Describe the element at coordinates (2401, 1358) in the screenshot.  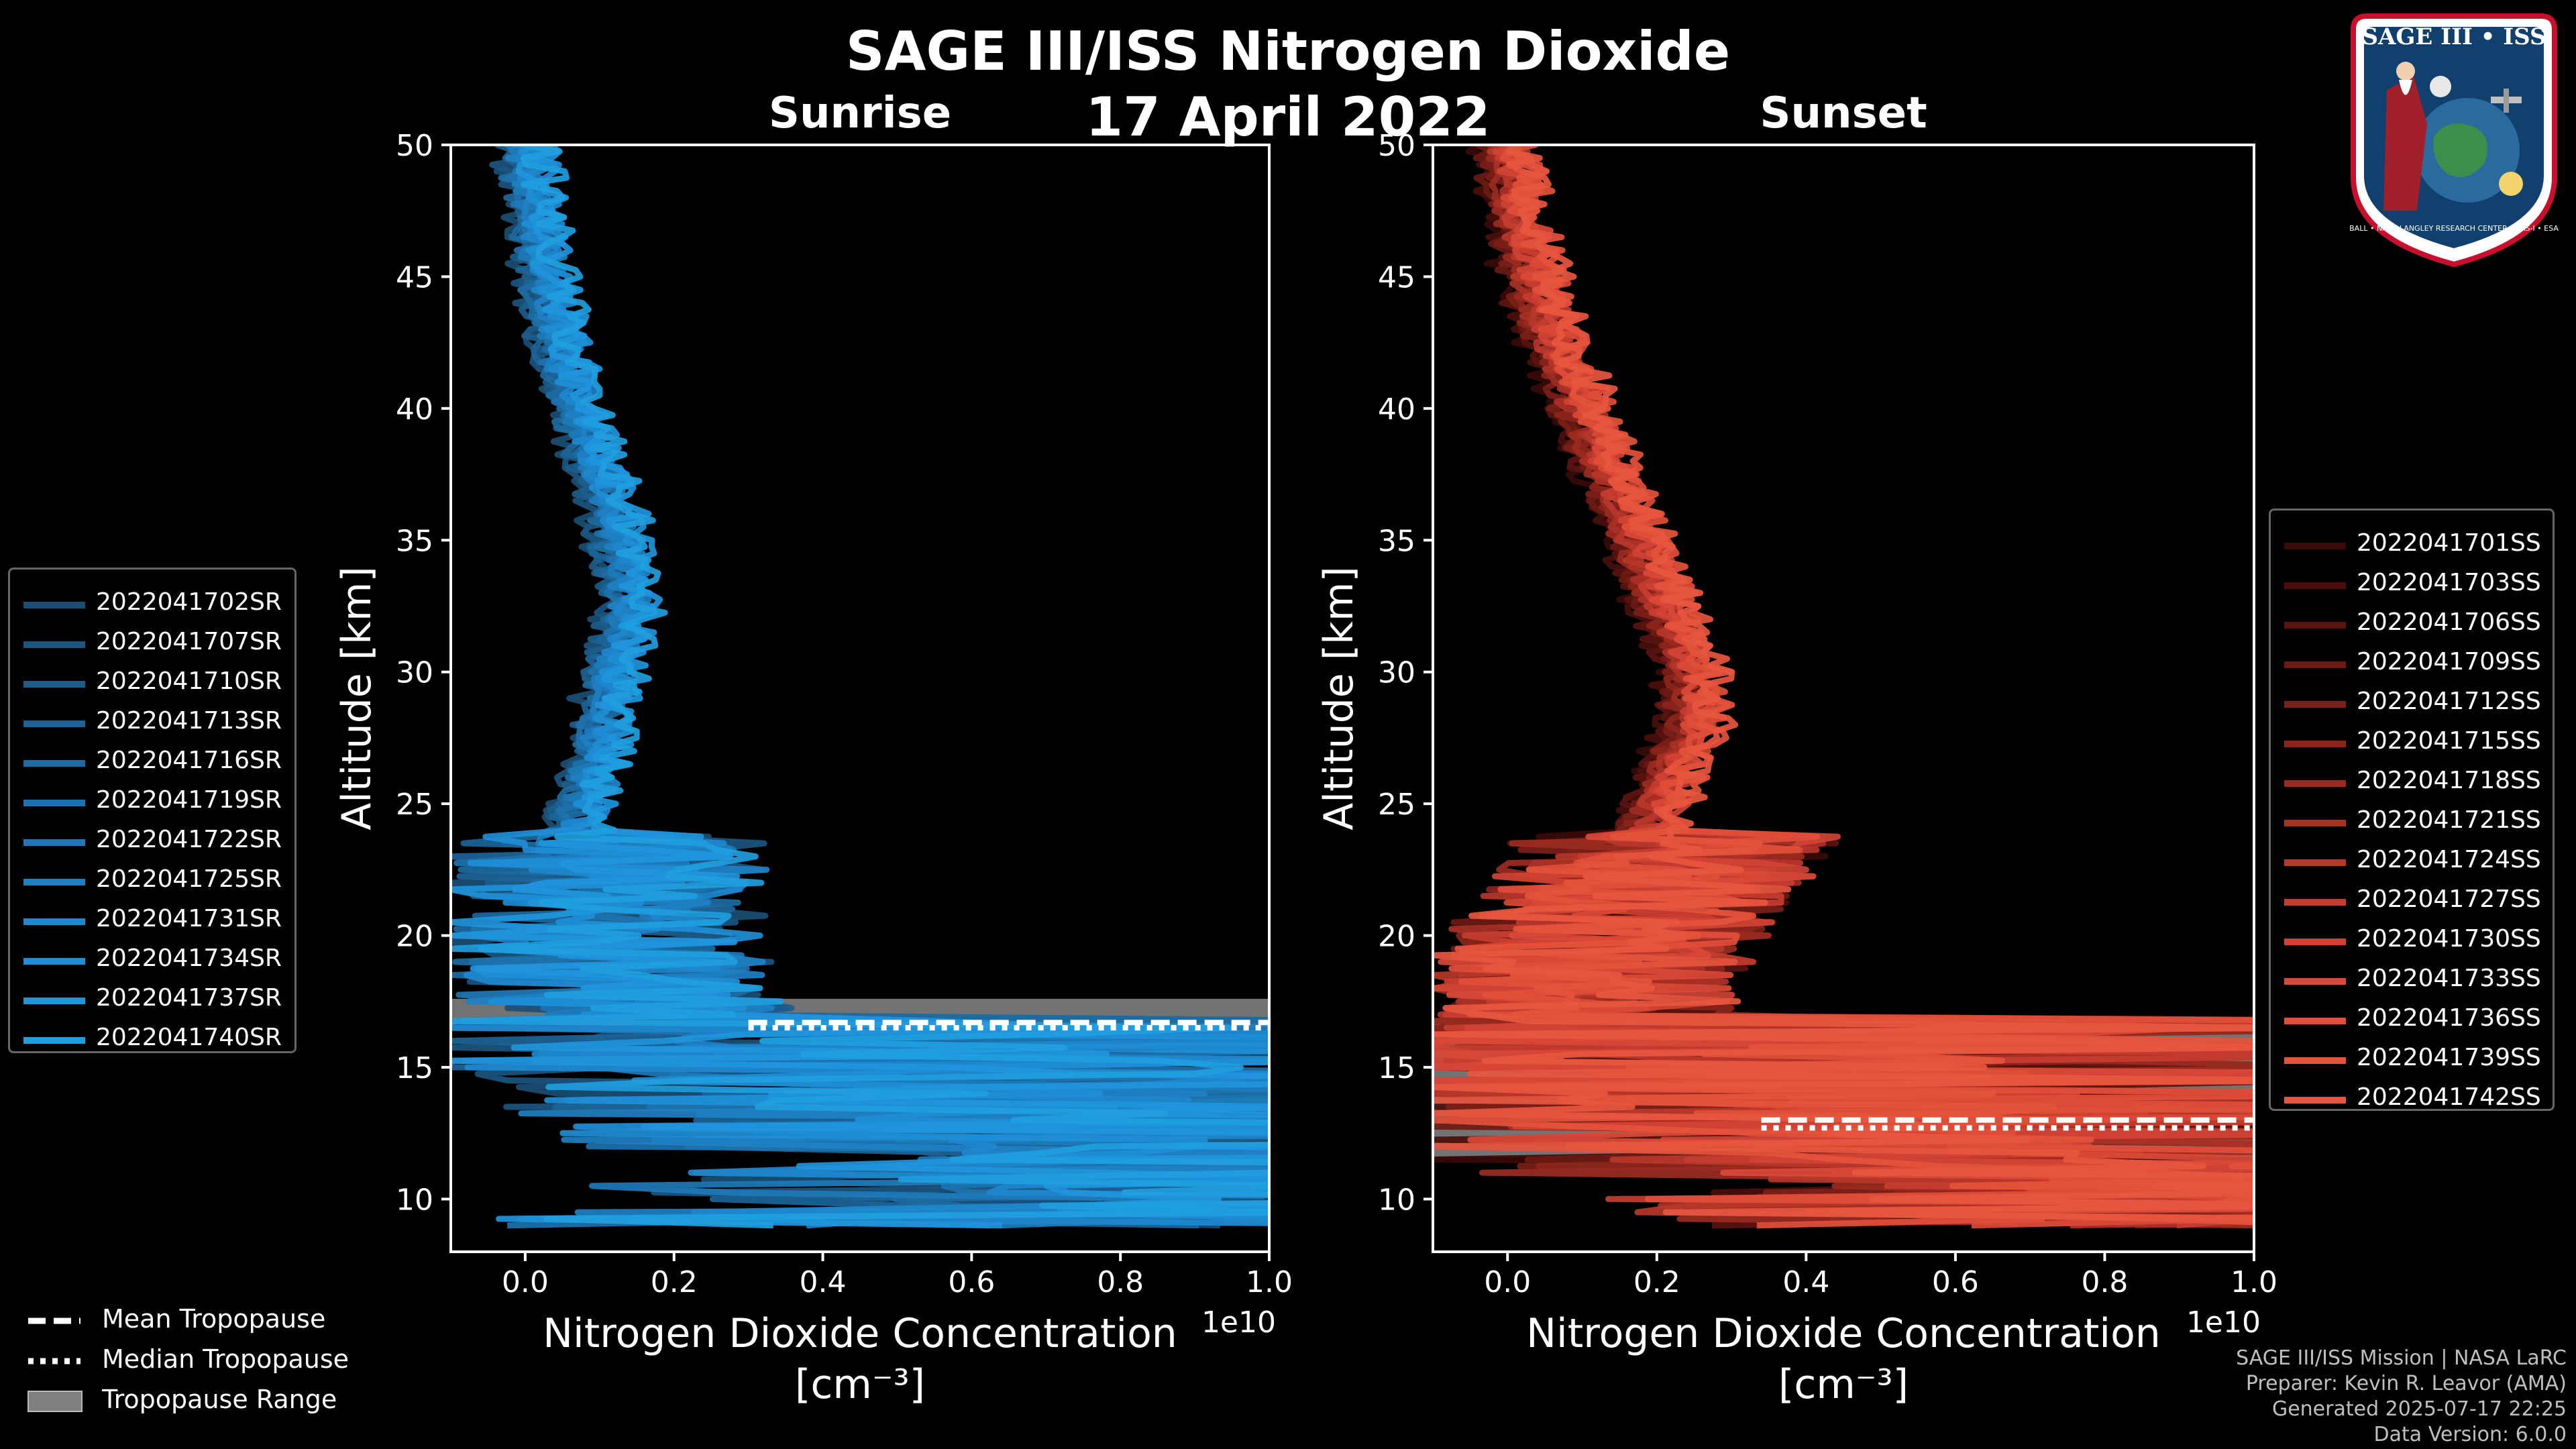
I see `credit-mission: SAGE III/ISS Mission | NASA LaRC` at that location.